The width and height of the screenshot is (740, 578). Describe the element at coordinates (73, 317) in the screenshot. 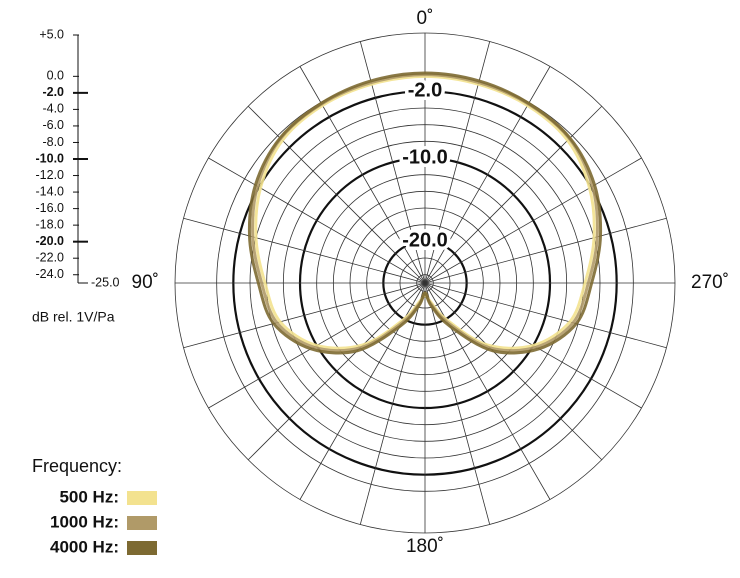

I see `axis-label: dB rel. 1V/Pa` at that location.